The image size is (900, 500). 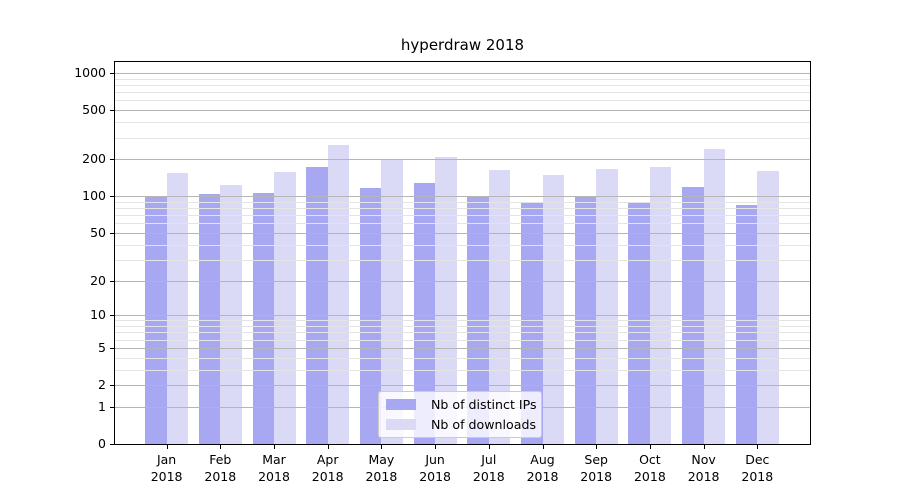 I want to click on x-tick-label: Apr 2018, so click(x=328, y=468).